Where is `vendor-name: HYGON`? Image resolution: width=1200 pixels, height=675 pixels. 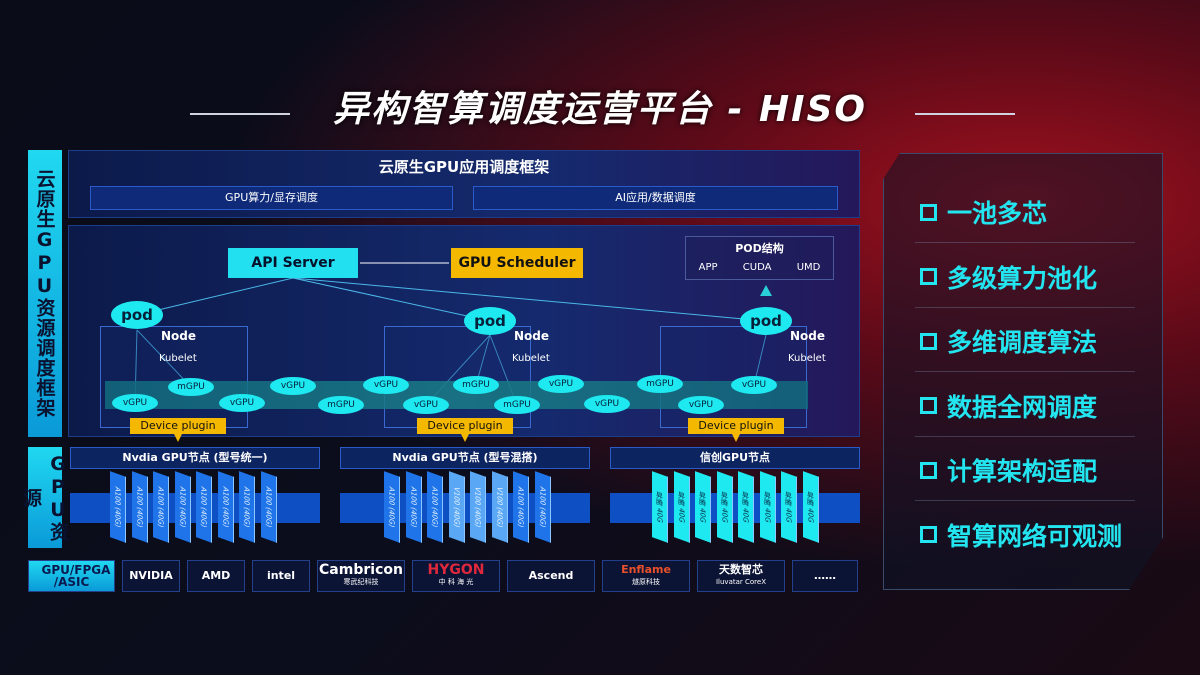
vendor-name: HYGON is located at coordinates (456, 570).